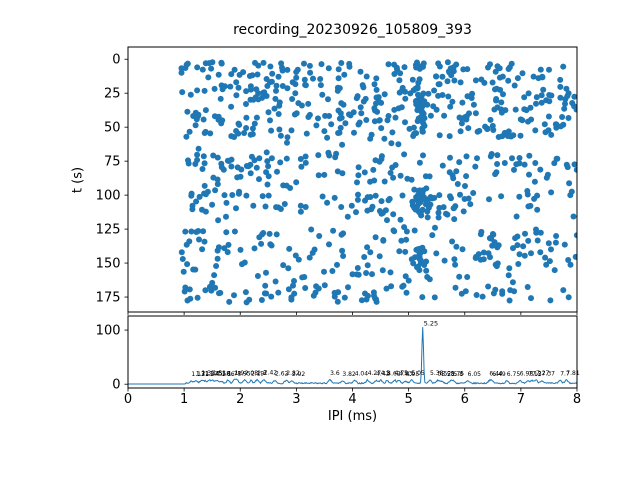  What do you see at coordinates (252, 373) in the screenshot?
I see `peak-annotation: 2.08` at bounding box center [252, 373].